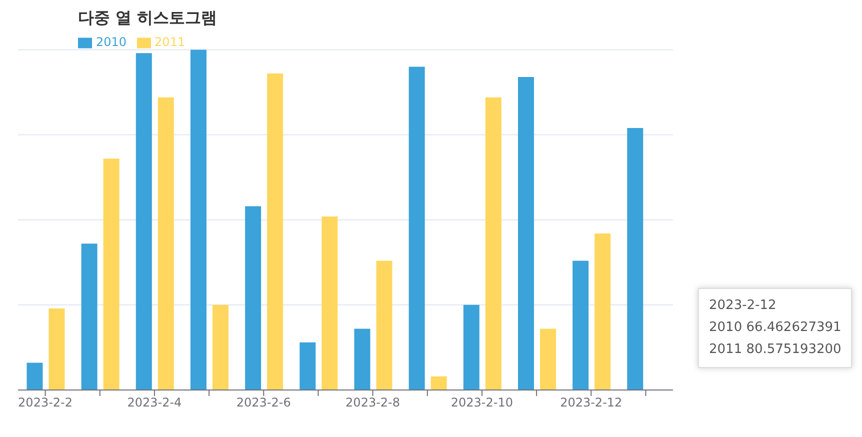 The image size is (862, 437). Describe the element at coordinates (263, 403) in the screenshot. I see `x-tick-label: 2023-2-6` at that location.